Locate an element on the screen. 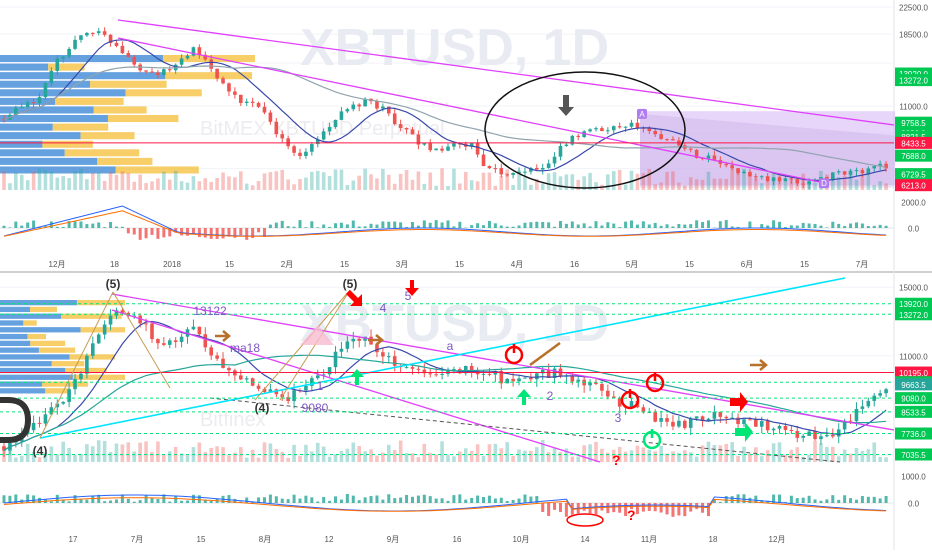  oscillator-tick-label: 2000.0 is located at coordinates (913, 203).